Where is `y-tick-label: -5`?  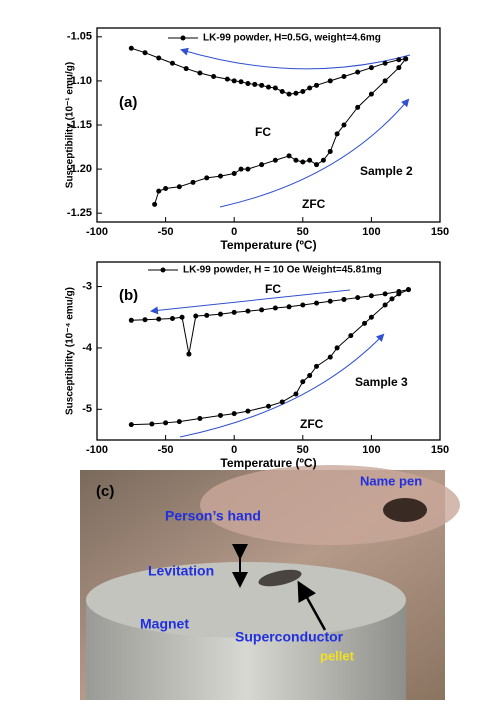 y-tick-label: -5 is located at coordinates (87, 409).